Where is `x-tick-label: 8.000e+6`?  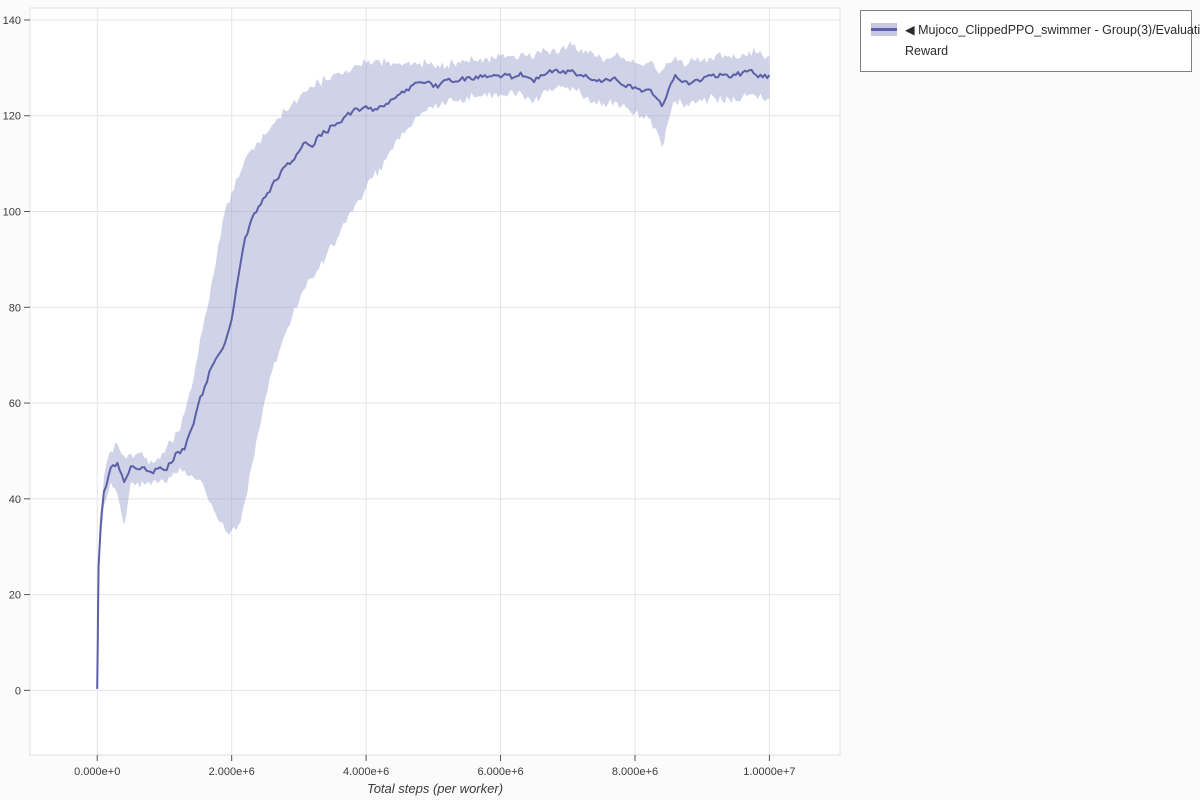
x-tick-label: 8.000e+6 is located at coordinates (635, 772).